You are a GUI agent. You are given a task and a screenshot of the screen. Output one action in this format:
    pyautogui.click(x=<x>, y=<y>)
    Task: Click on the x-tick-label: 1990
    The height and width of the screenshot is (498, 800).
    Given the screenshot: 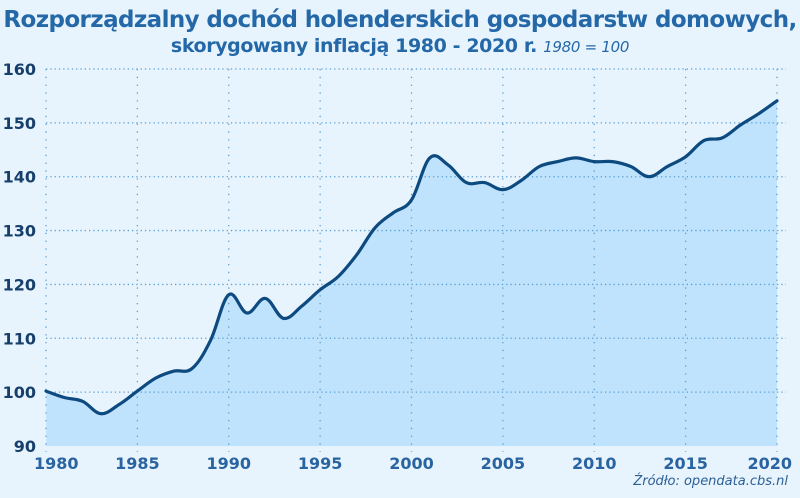 What is the action you would take?
    pyautogui.click(x=228, y=463)
    